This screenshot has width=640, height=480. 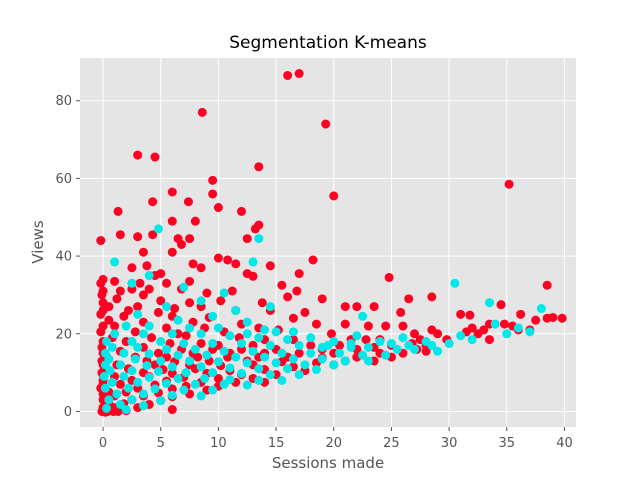 I want to click on x-tick-label: 15, so click(x=276, y=443).